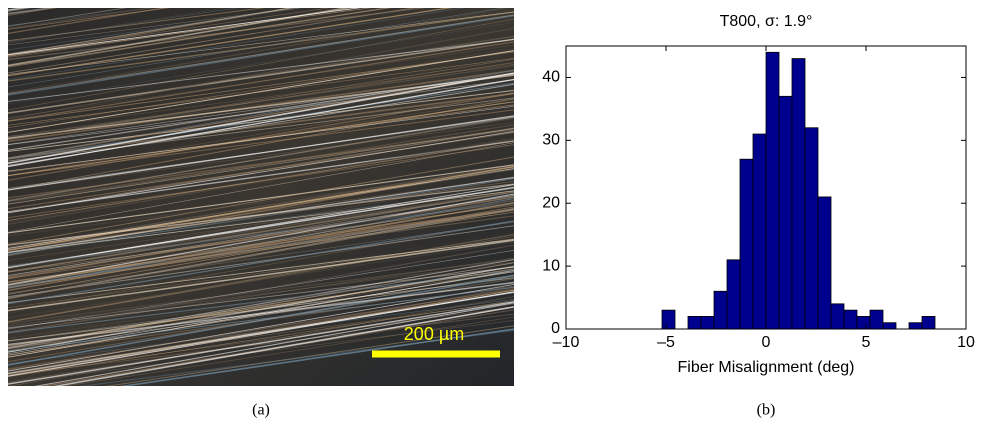 Image resolution: width=986 pixels, height=426 pixels. What do you see at coordinates (555, 328) in the screenshot?
I see `y-tick-label: 0` at bounding box center [555, 328].